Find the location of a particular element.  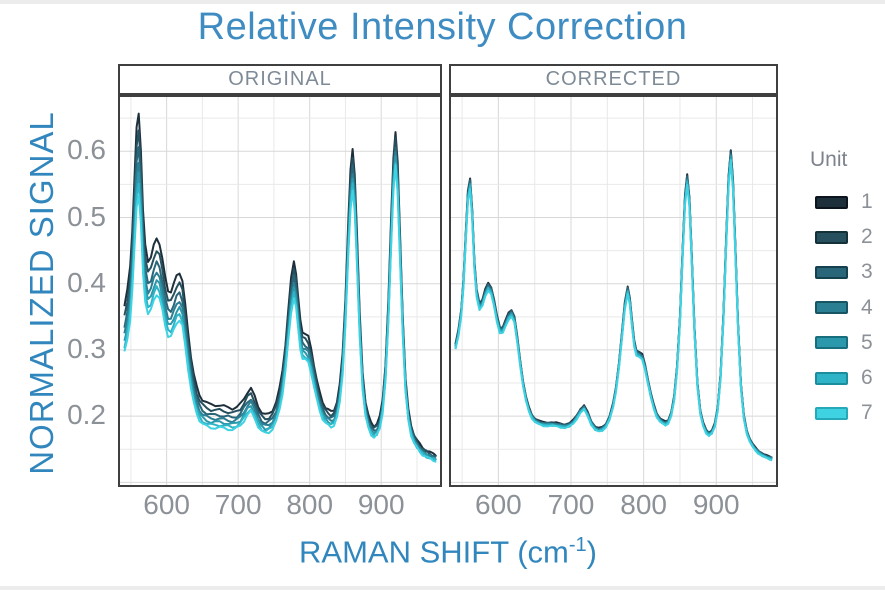

legend-item-unit-6: 6 is located at coordinates (839, 377).